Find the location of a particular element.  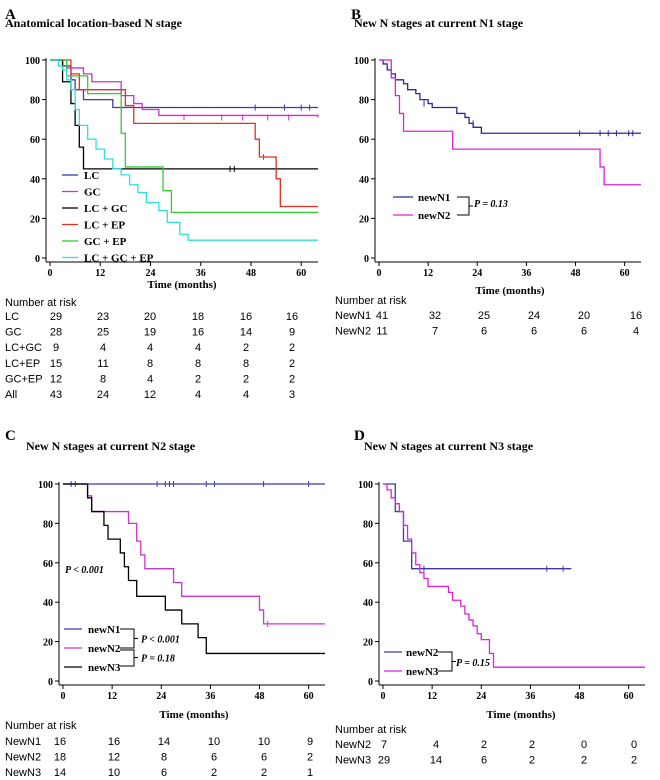

risk-row-label: LC+GC is located at coordinates (23, 348).